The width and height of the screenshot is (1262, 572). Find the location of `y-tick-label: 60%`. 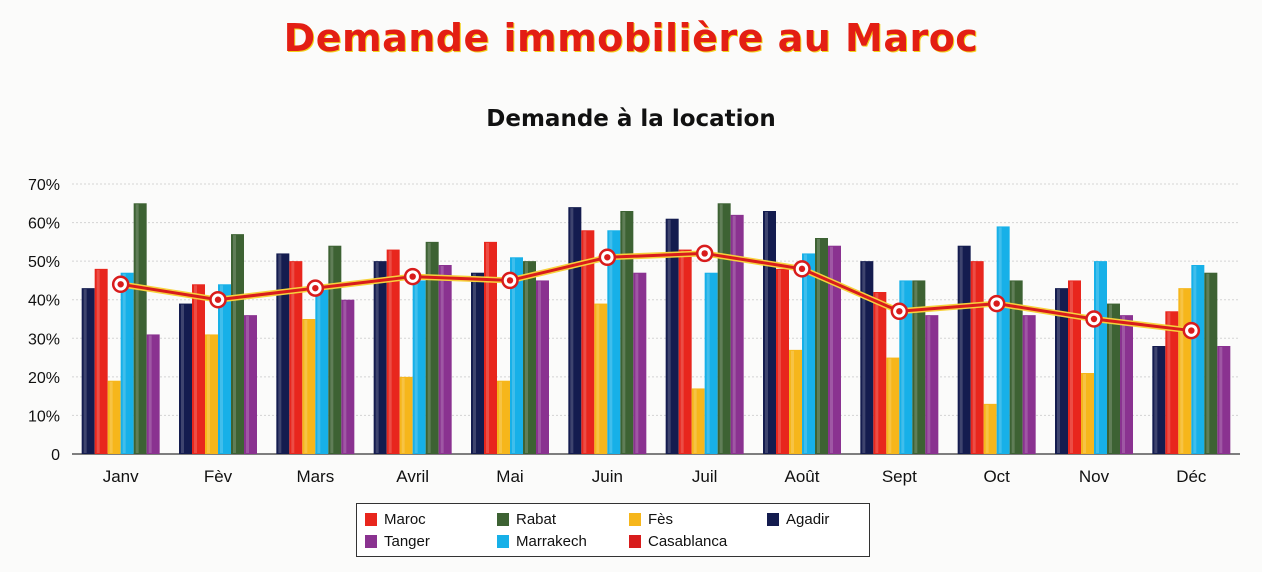

y-tick-label: 60% is located at coordinates (44, 224).